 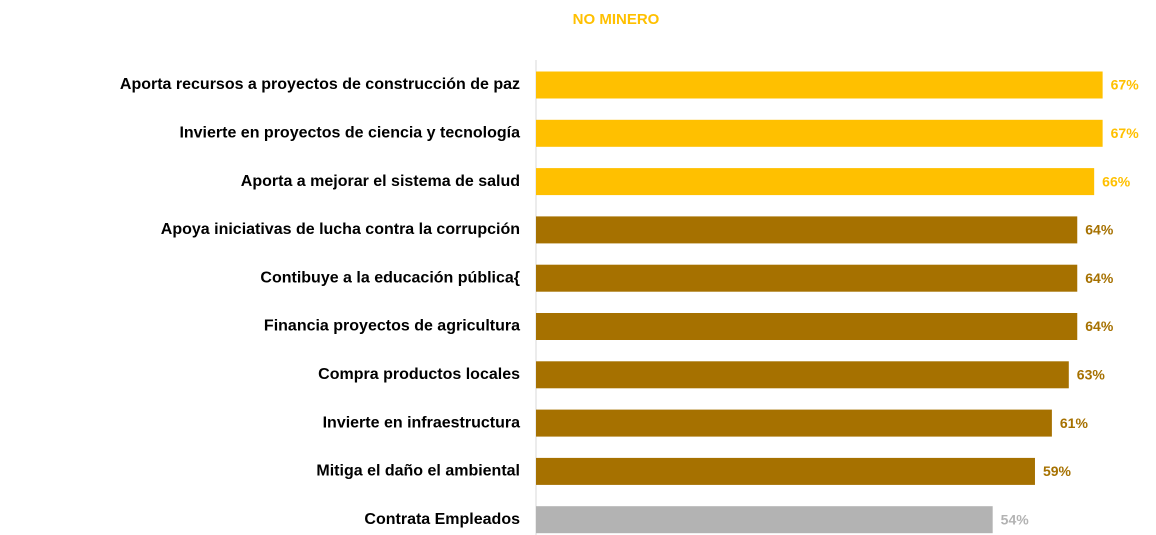 What do you see at coordinates (1116, 181) in the screenshot?
I see `value-label: 66%` at bounding box center [1116, 181].